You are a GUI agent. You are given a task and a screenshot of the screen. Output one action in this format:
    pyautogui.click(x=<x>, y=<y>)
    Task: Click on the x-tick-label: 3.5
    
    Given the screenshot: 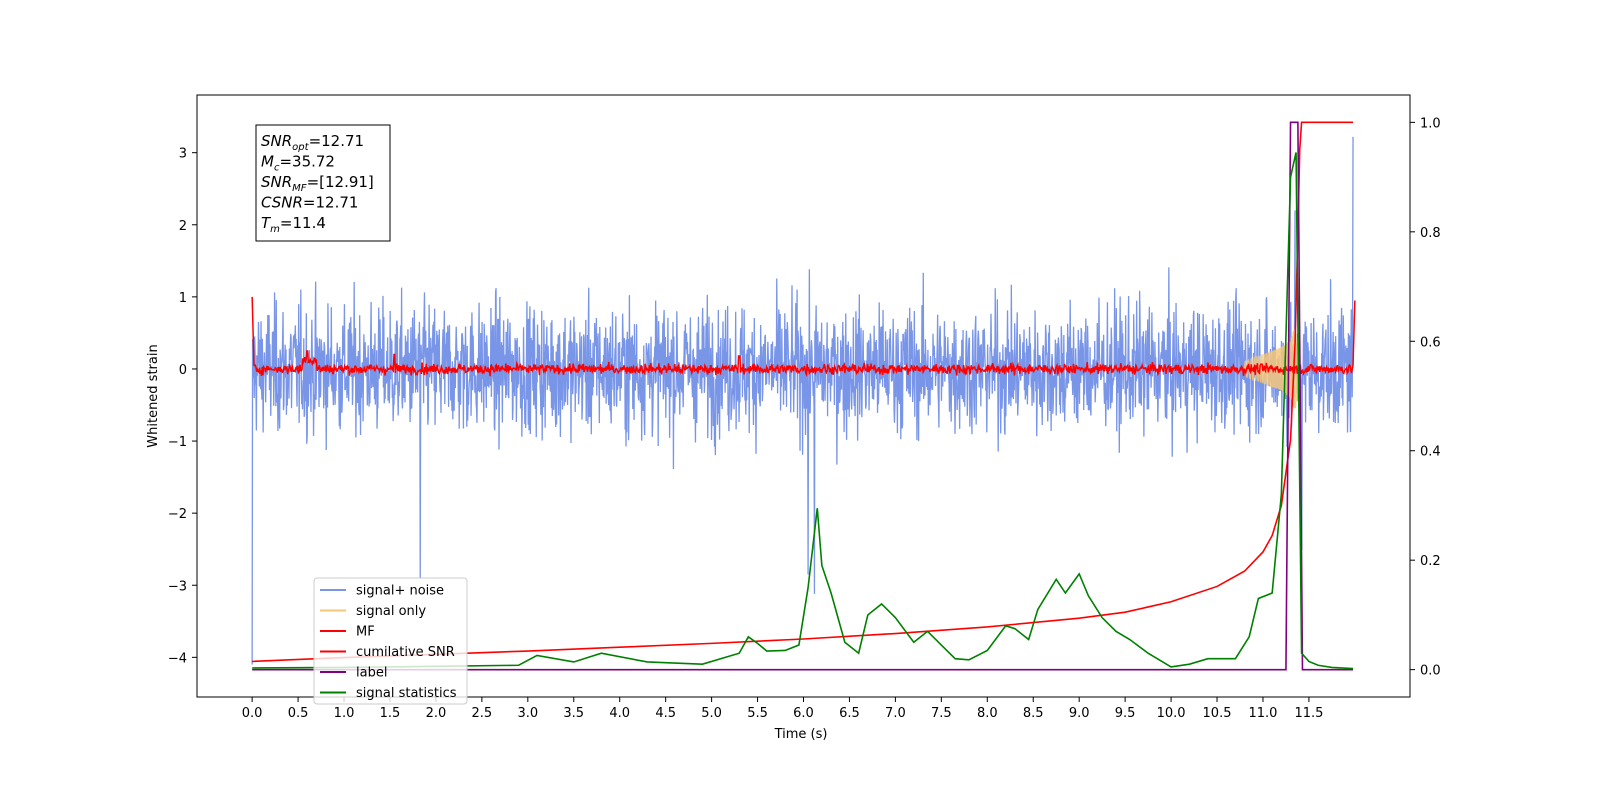 What is the action you would take?
    pyautogui.click(x=573, y=713)
    